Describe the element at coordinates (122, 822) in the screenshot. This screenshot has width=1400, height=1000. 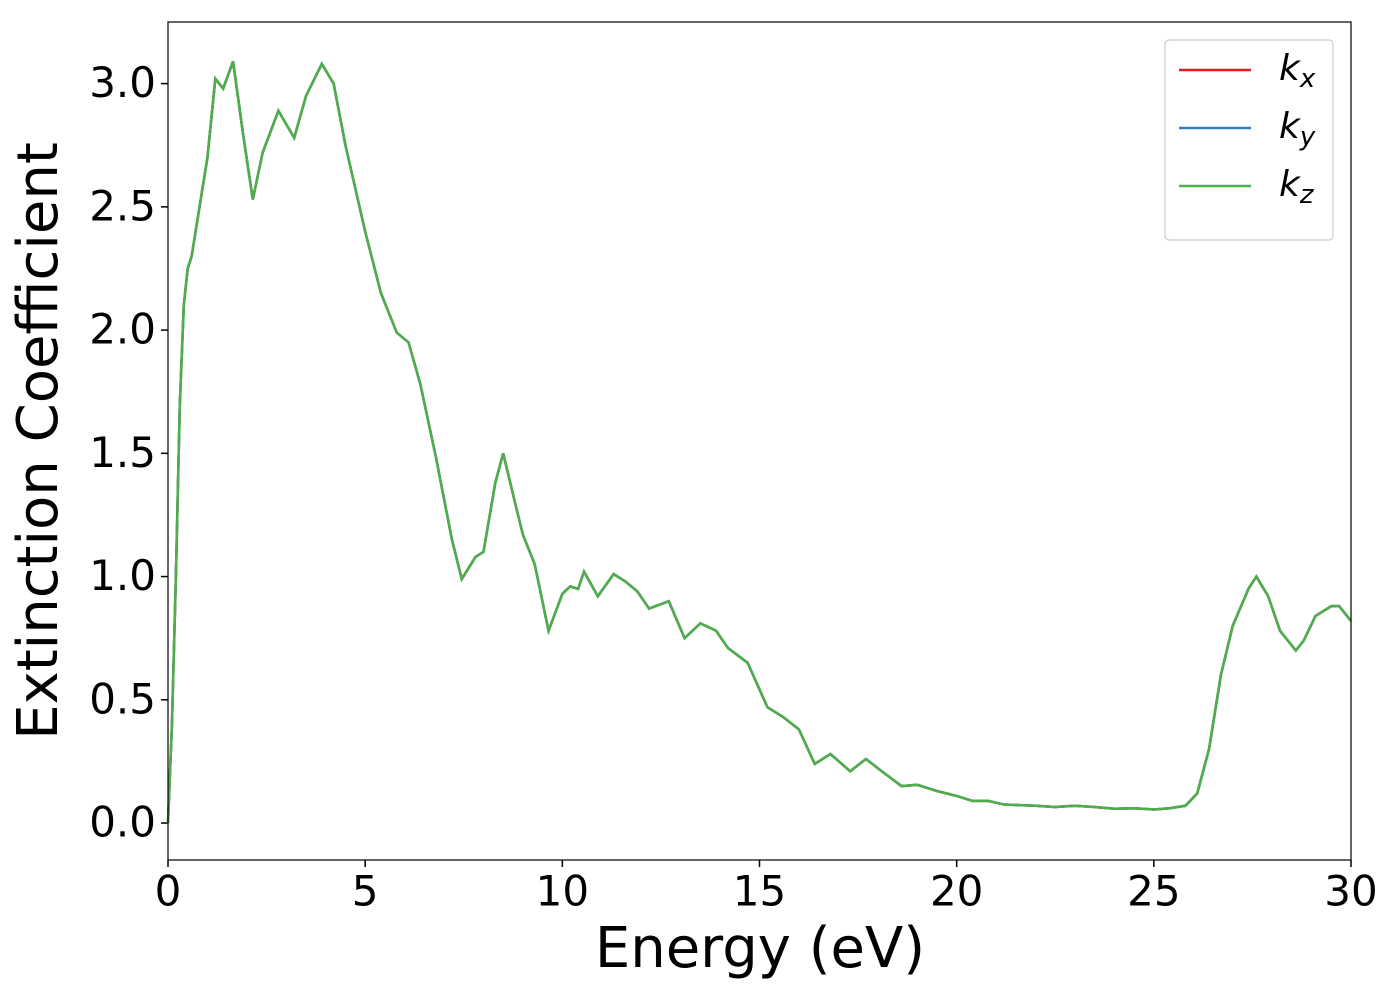
I see `y-tick-label: 0.0` at that location.